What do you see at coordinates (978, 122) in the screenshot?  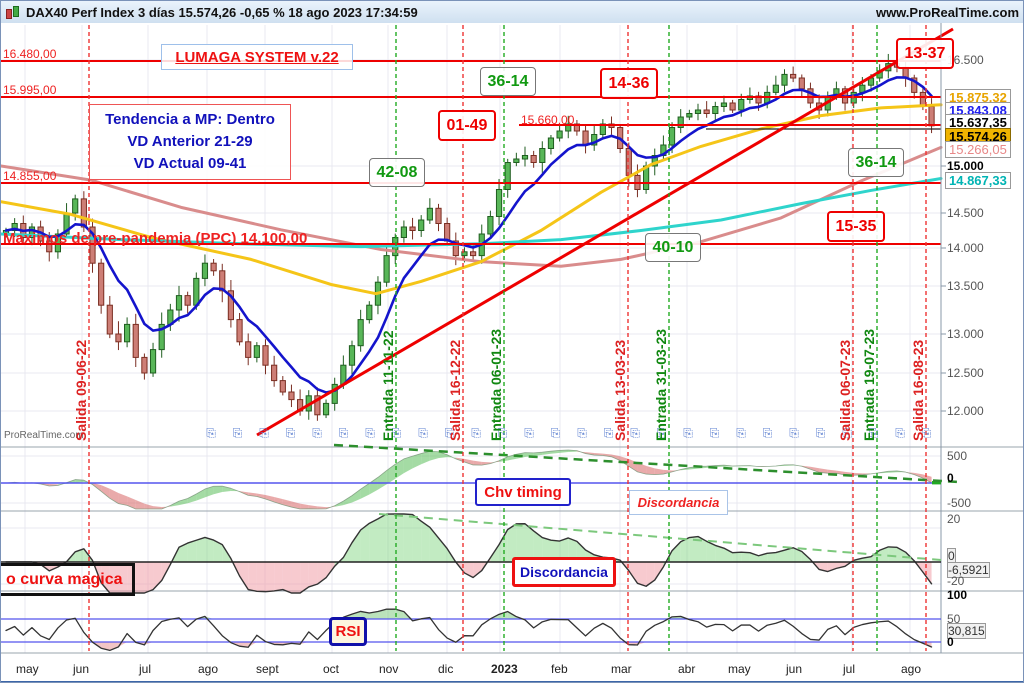 I see `price-axis-marker: 15.637,35` at bounding box center [978, 122].